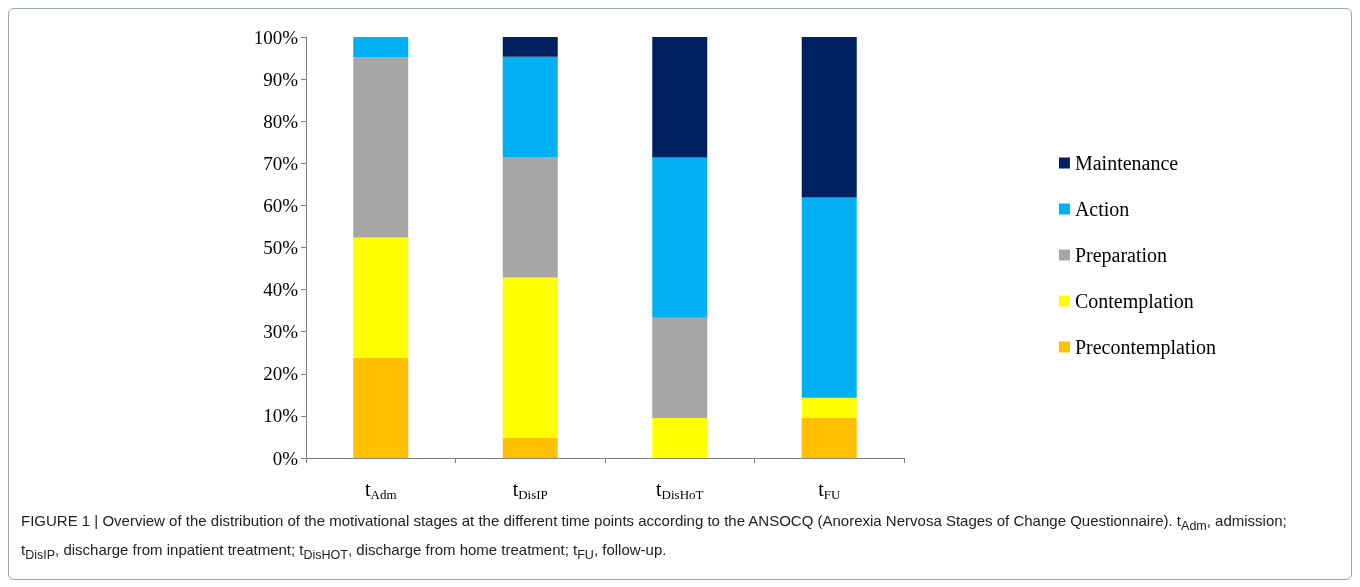  I want to click on y-tick-label: 20%, so click(281, 374).